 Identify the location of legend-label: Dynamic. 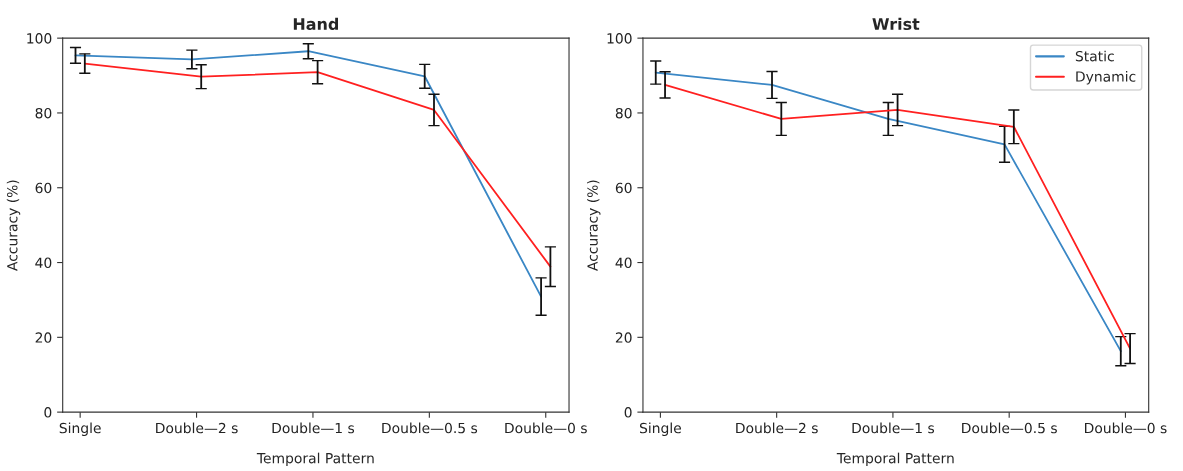
(1106, 78).